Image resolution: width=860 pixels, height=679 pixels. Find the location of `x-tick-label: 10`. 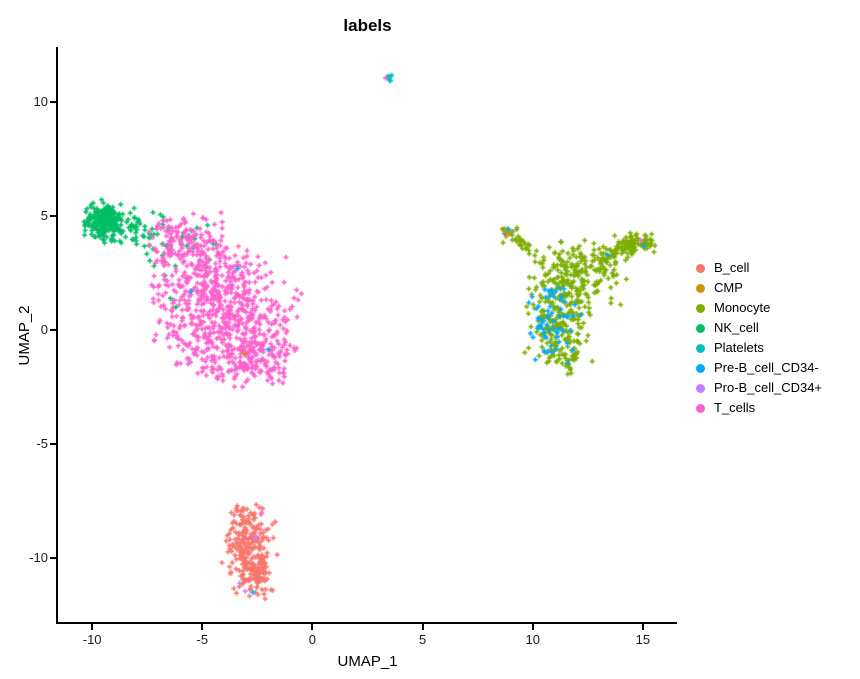

x-tick-label: 10 is located at coordinates (532, 639).